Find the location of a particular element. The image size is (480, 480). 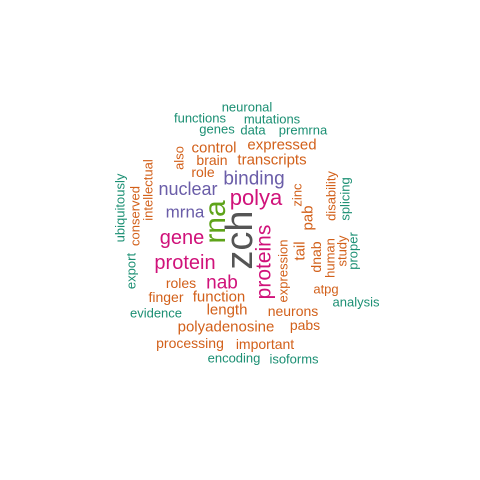

word-encoding: encoding is located at coordinates (234, 358).